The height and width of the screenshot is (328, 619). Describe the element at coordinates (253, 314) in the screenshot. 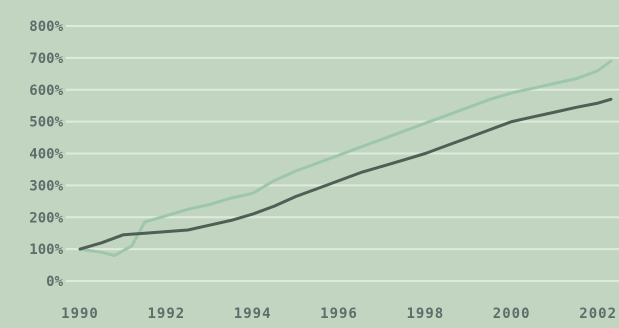

I see `x-tick-label: 1994` at that location.